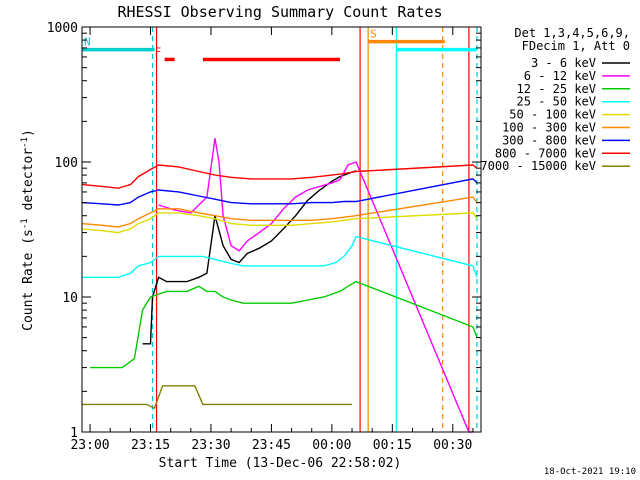  I want to click on y-label-part2: detector, so click(28, 183).